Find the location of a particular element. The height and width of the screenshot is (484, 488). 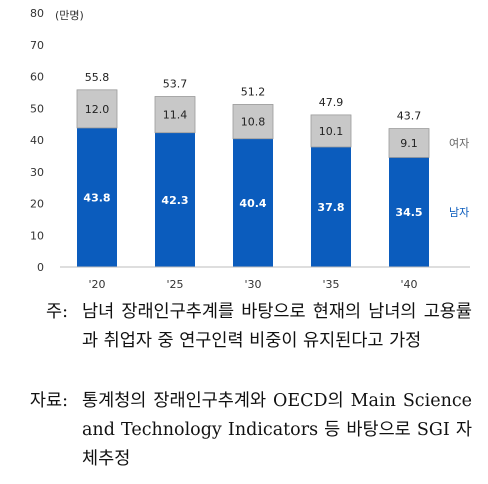

data-label-total: 53.7 is located at coordinates (175, 84).